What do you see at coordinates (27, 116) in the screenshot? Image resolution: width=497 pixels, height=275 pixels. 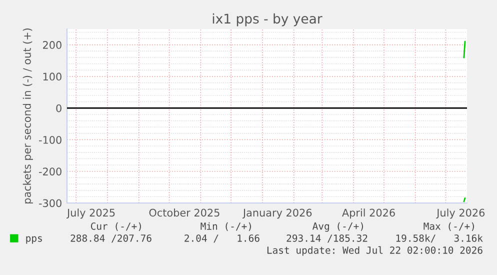 I see `y-axis-title: packets per second in (-) / out (+)` at bounding box center [27, 116].